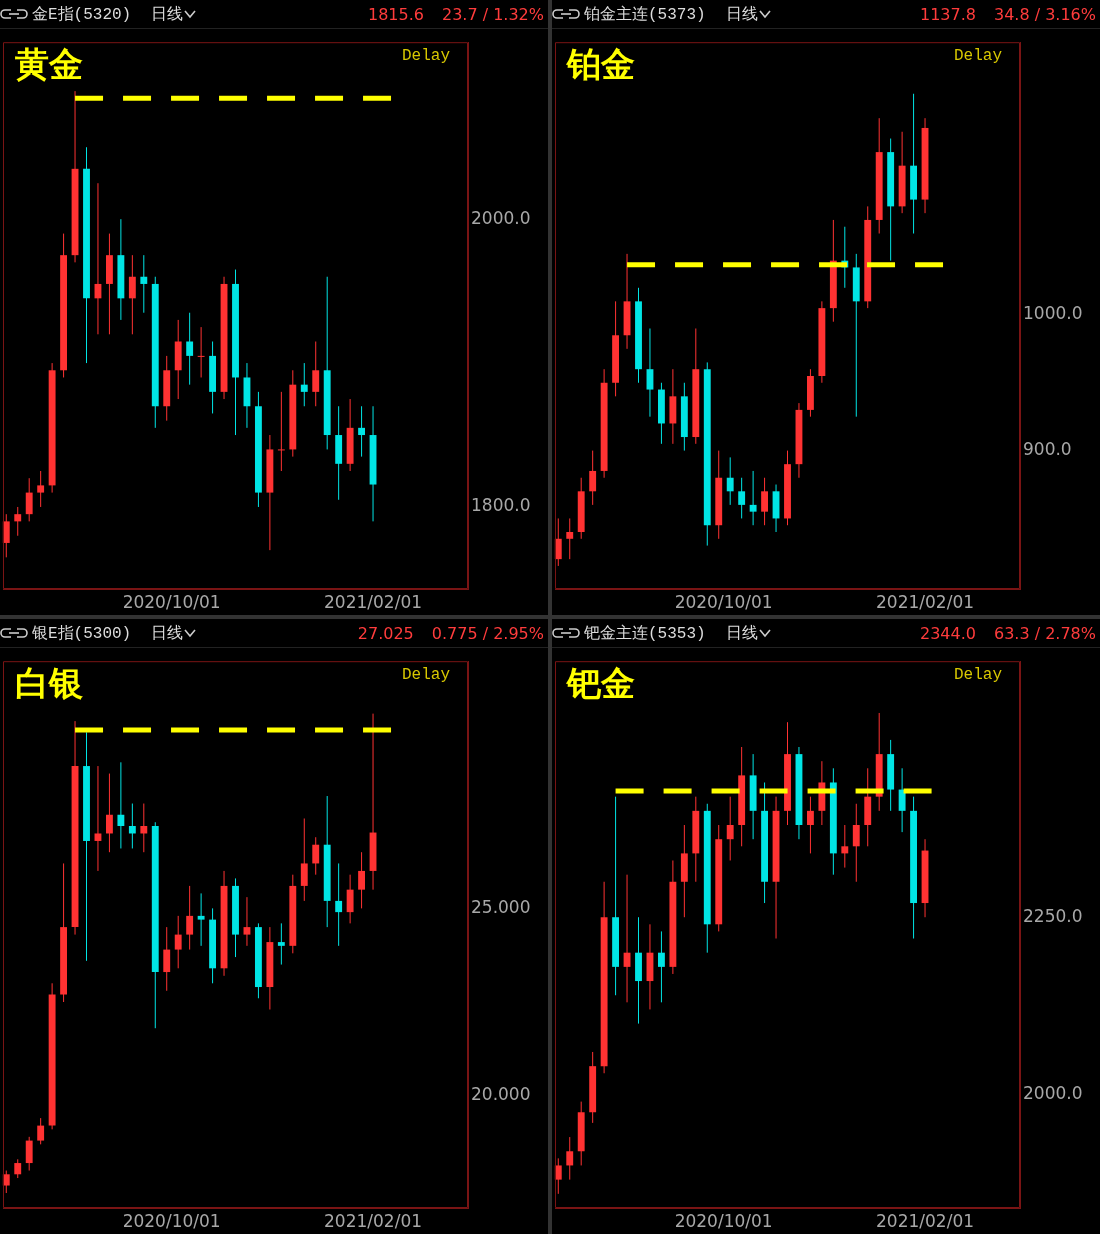 The image size is (1100, 1234). What do you see at coordinates (600, 64) in the screenshot?
I see `annotation: 铂金` at bounding box center [600, 64].